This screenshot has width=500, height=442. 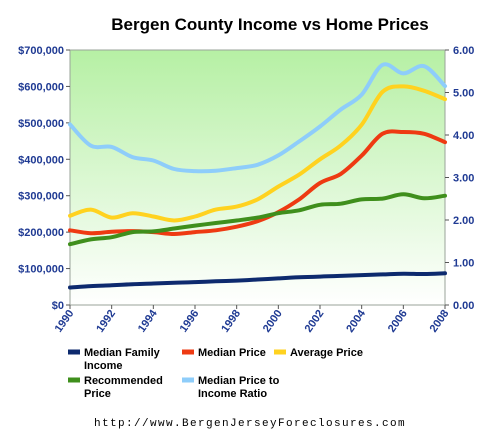 What do you see at coordinates (231, 321) in the screenshot?
I see `x-tick-label: 1998` at bounding box center [231, 321].